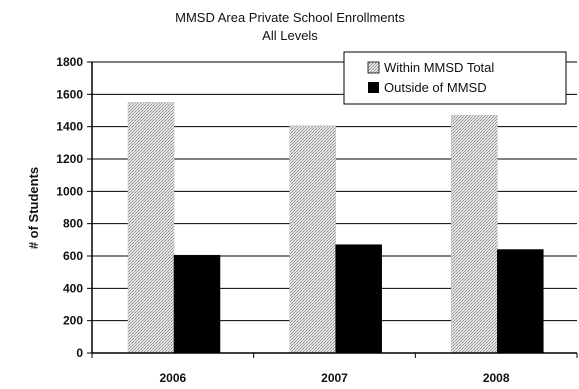 The image size is (579, 389). I want to click on y-tick-label: 1600, so click(69, 94).